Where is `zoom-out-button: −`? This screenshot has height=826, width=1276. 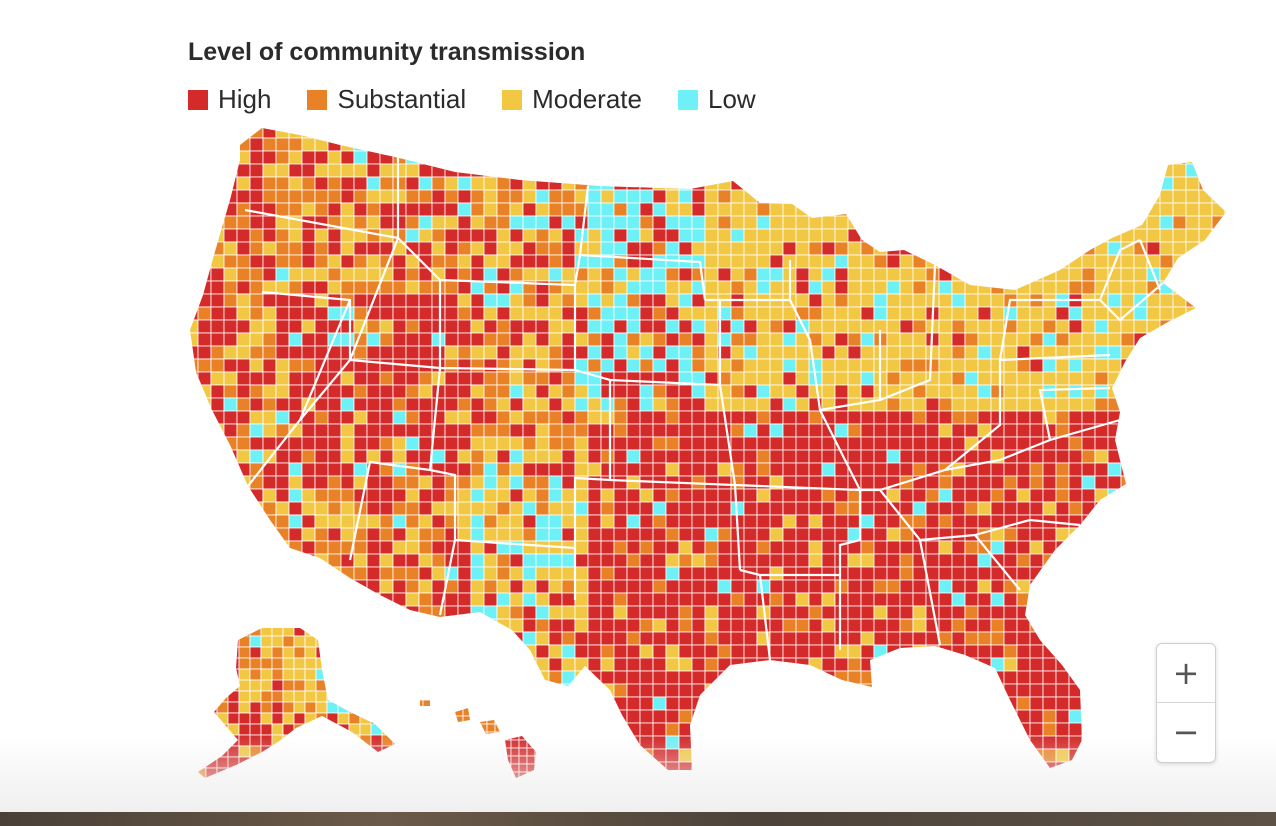 zoom-out-button: − is located at coordinates (1186, 731).